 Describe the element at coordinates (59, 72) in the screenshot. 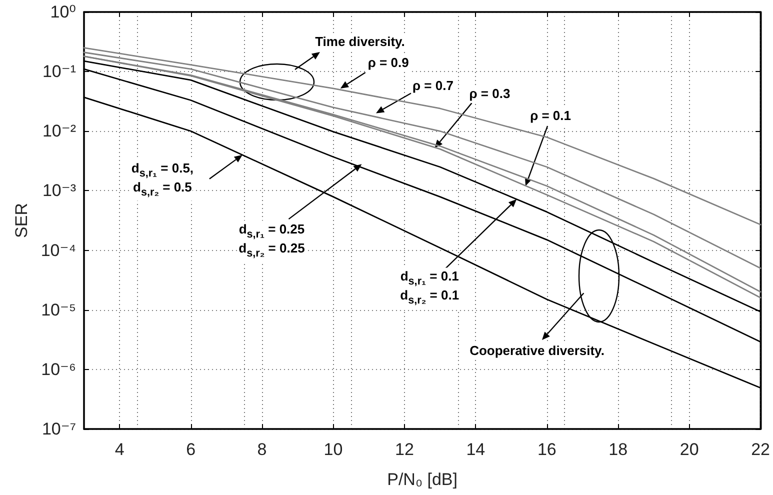

I see `y-tick-label: 10⁻¹` at that location.